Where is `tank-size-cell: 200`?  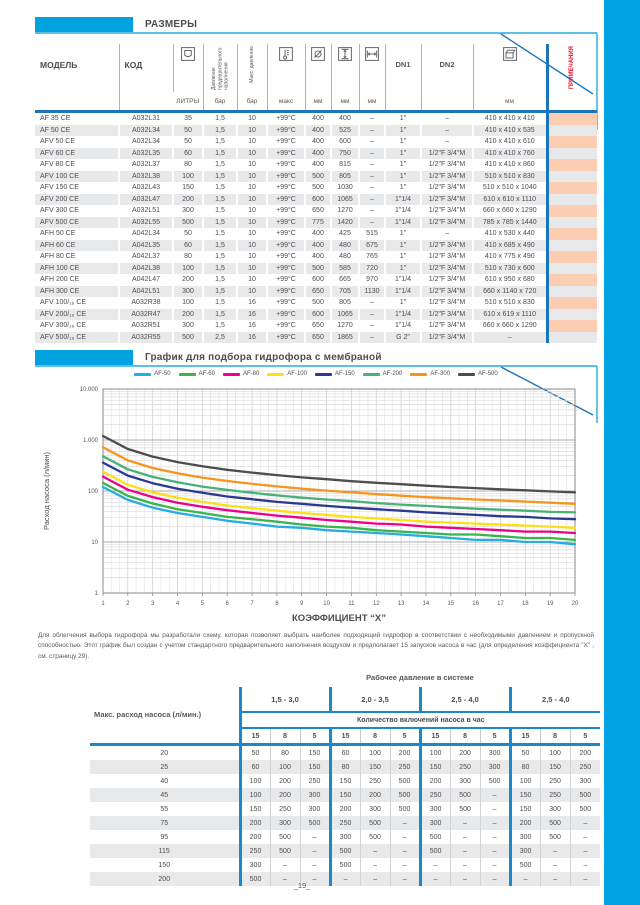
tank-size-cell: 200 is located at coordinates (375, 795).